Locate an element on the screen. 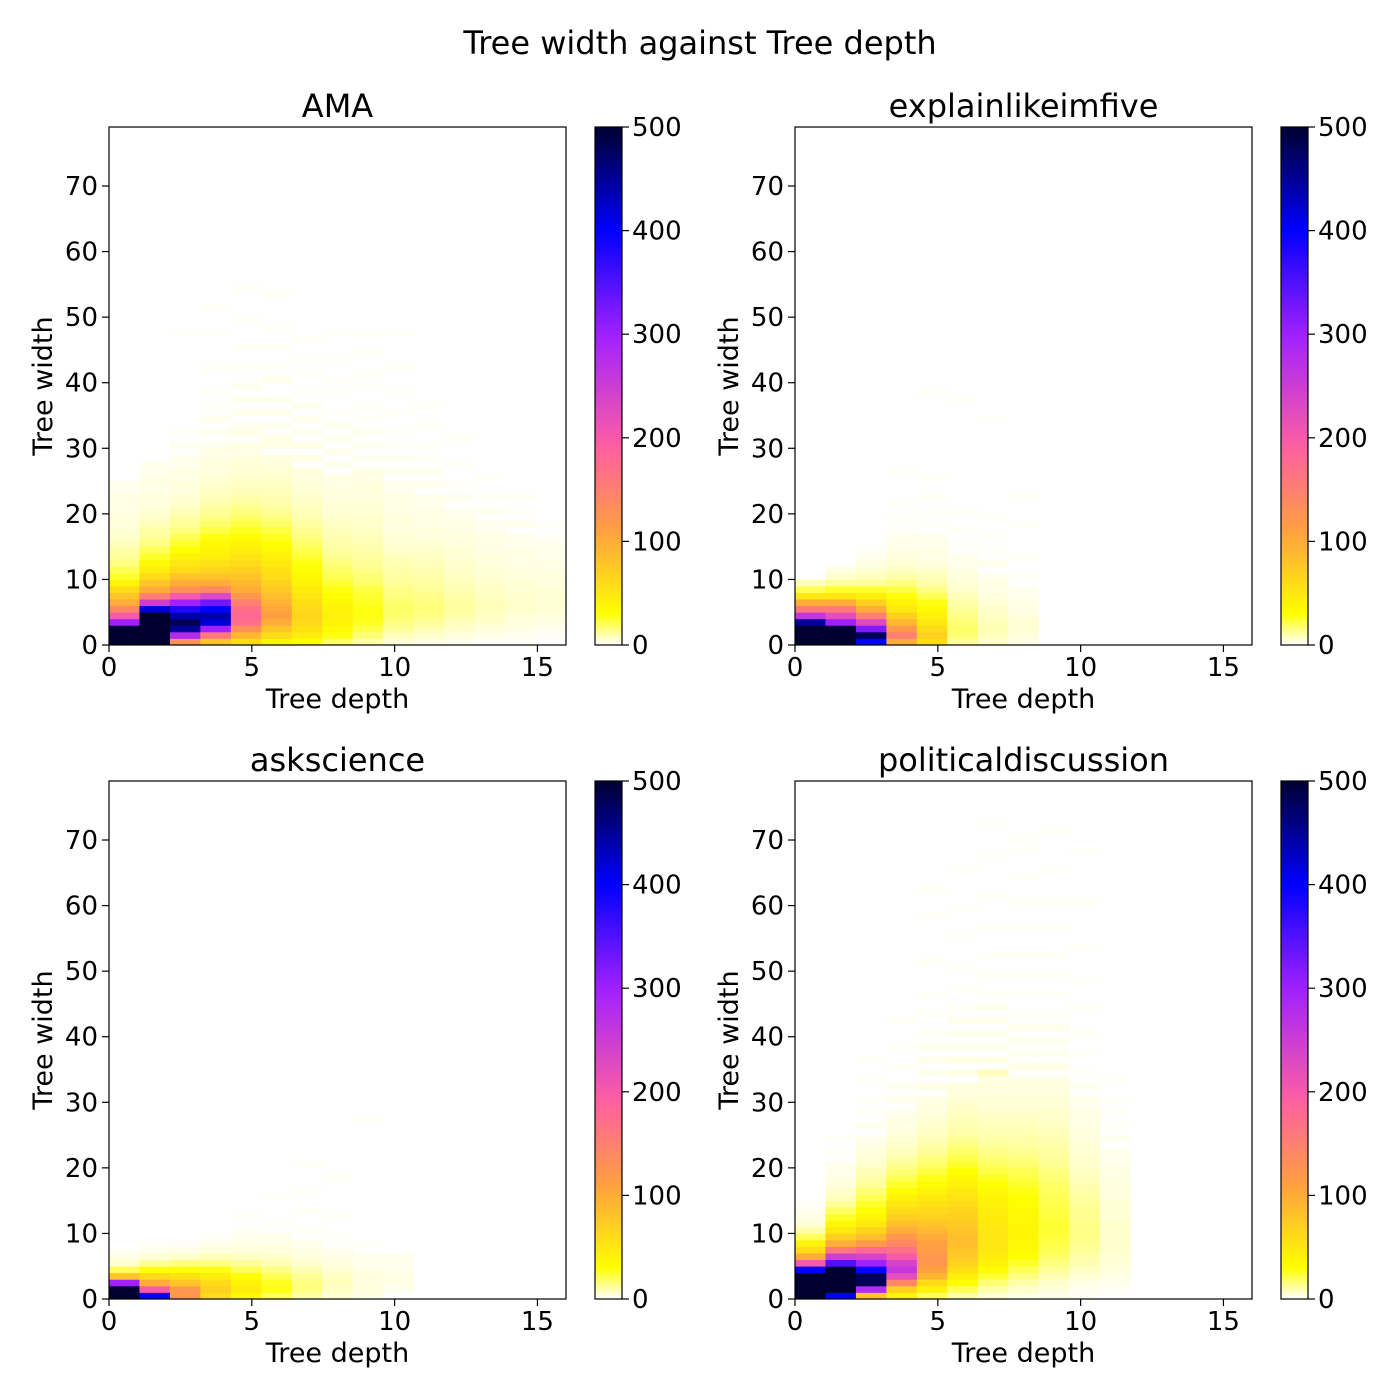 The height and width of the screenshot is (1400, 1400). y-tick-label: 50 is located at coordinates (81, 318).